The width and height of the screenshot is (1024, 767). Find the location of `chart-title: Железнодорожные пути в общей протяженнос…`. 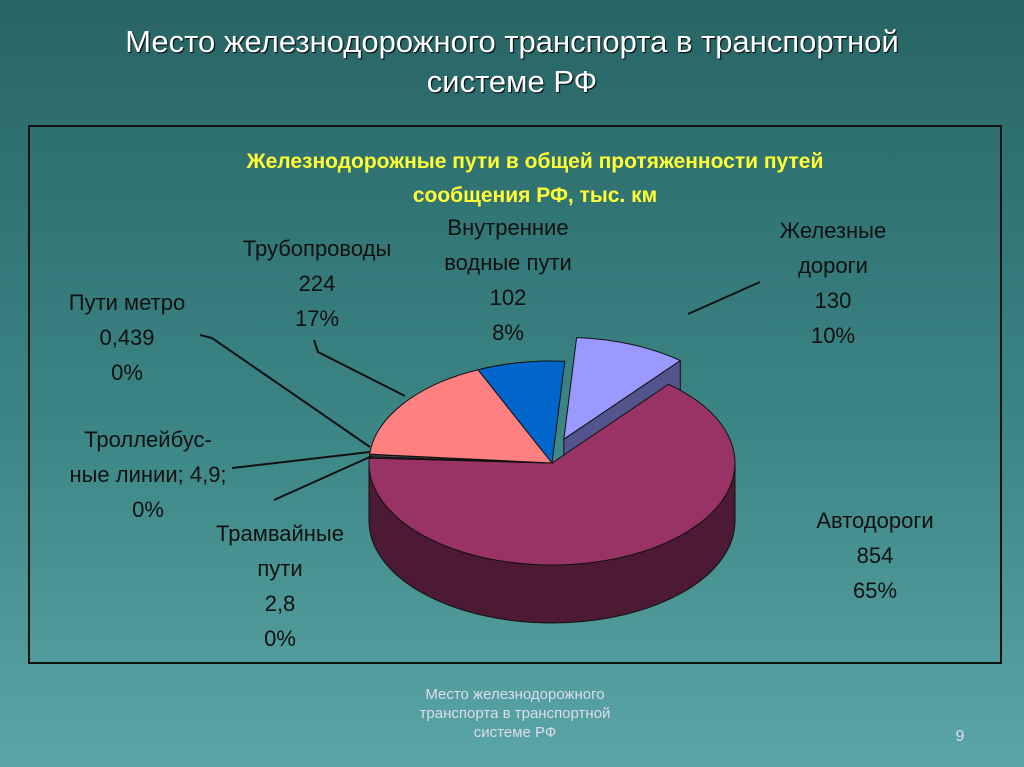

chart-title: Железнодорожные пути в общей протяженнос… is located at coordinates (535, 178).